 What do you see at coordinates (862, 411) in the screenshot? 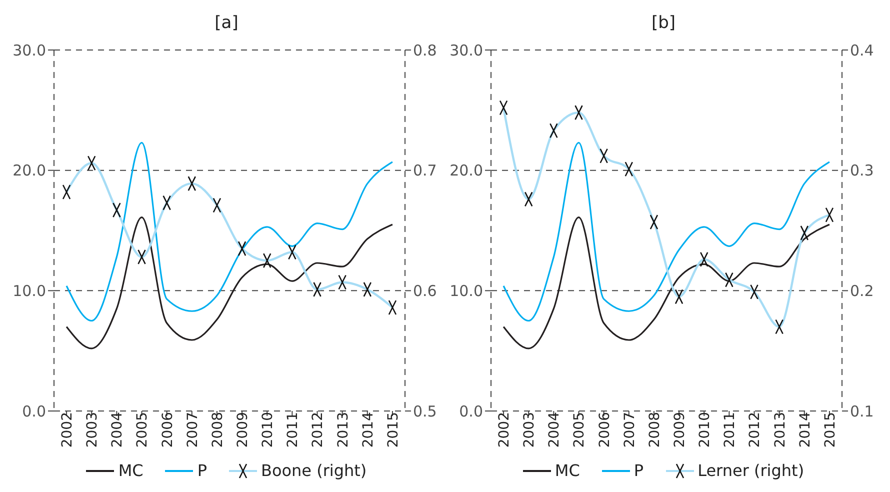
I see `y2-tick-label: 0.1` at bounding box center [862, 411].